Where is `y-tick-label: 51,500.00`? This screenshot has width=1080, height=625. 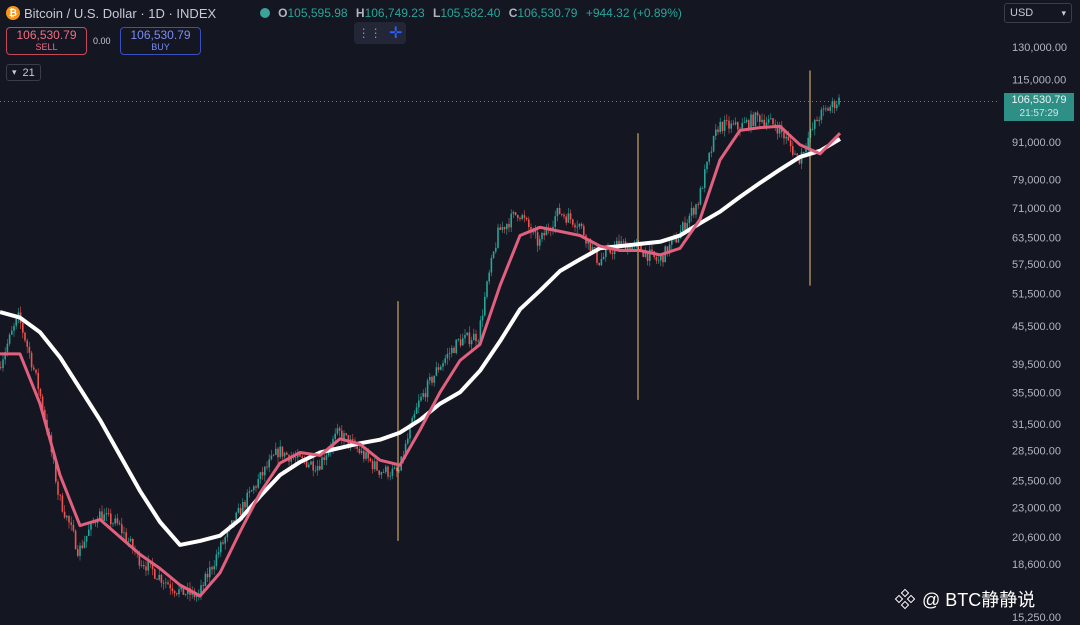
y-tick-label: 51,500.00 is located at coordinates (1036, 294).